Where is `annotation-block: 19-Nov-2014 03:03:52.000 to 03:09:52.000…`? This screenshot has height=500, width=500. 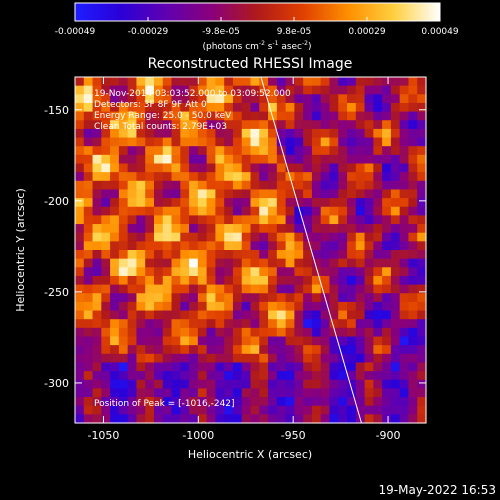
annotation-block: 19-Nov-2014 03:03:52.000 to 03:09:52.000… is located at coordinates (192, 110).